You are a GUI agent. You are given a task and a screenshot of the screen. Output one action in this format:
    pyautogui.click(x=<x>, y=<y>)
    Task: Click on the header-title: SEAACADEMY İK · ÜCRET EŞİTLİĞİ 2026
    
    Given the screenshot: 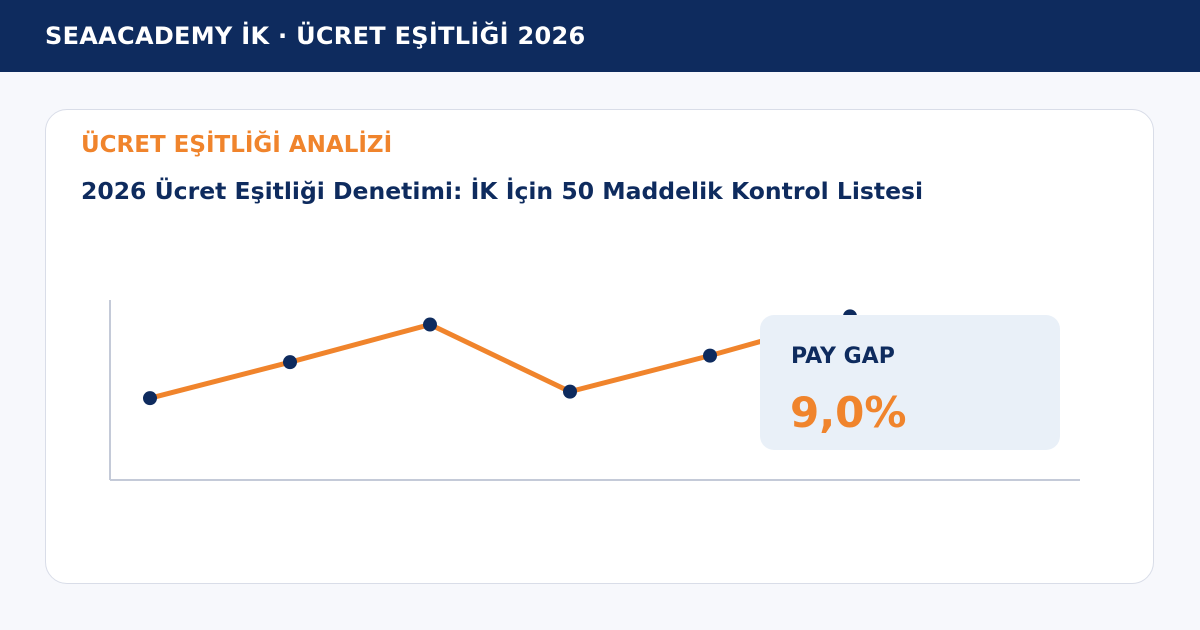 What is the action you would take?
    pyautogui.click(x=315, y=36)
    